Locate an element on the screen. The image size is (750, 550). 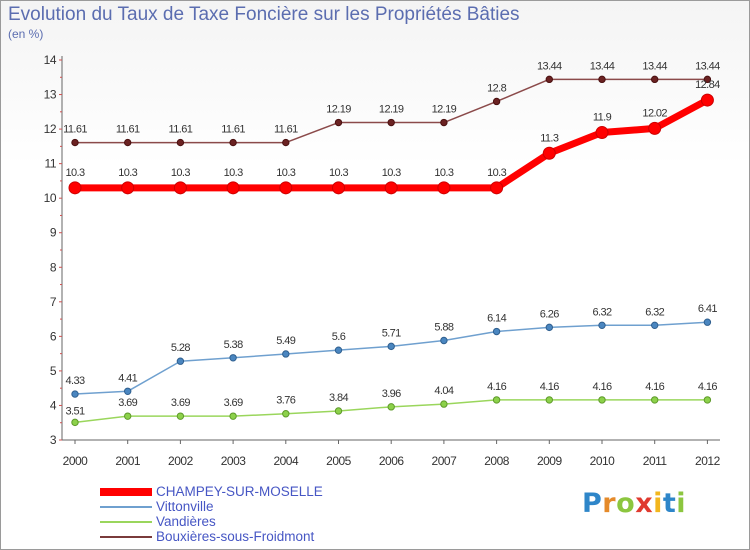
chart-unit-label: (en %) is located at coordinates (26, 34).